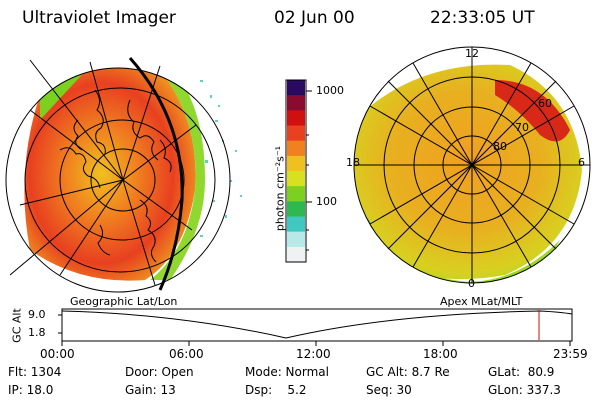  I want to click on time-tick-0000: 00:00, so click(57, 354).